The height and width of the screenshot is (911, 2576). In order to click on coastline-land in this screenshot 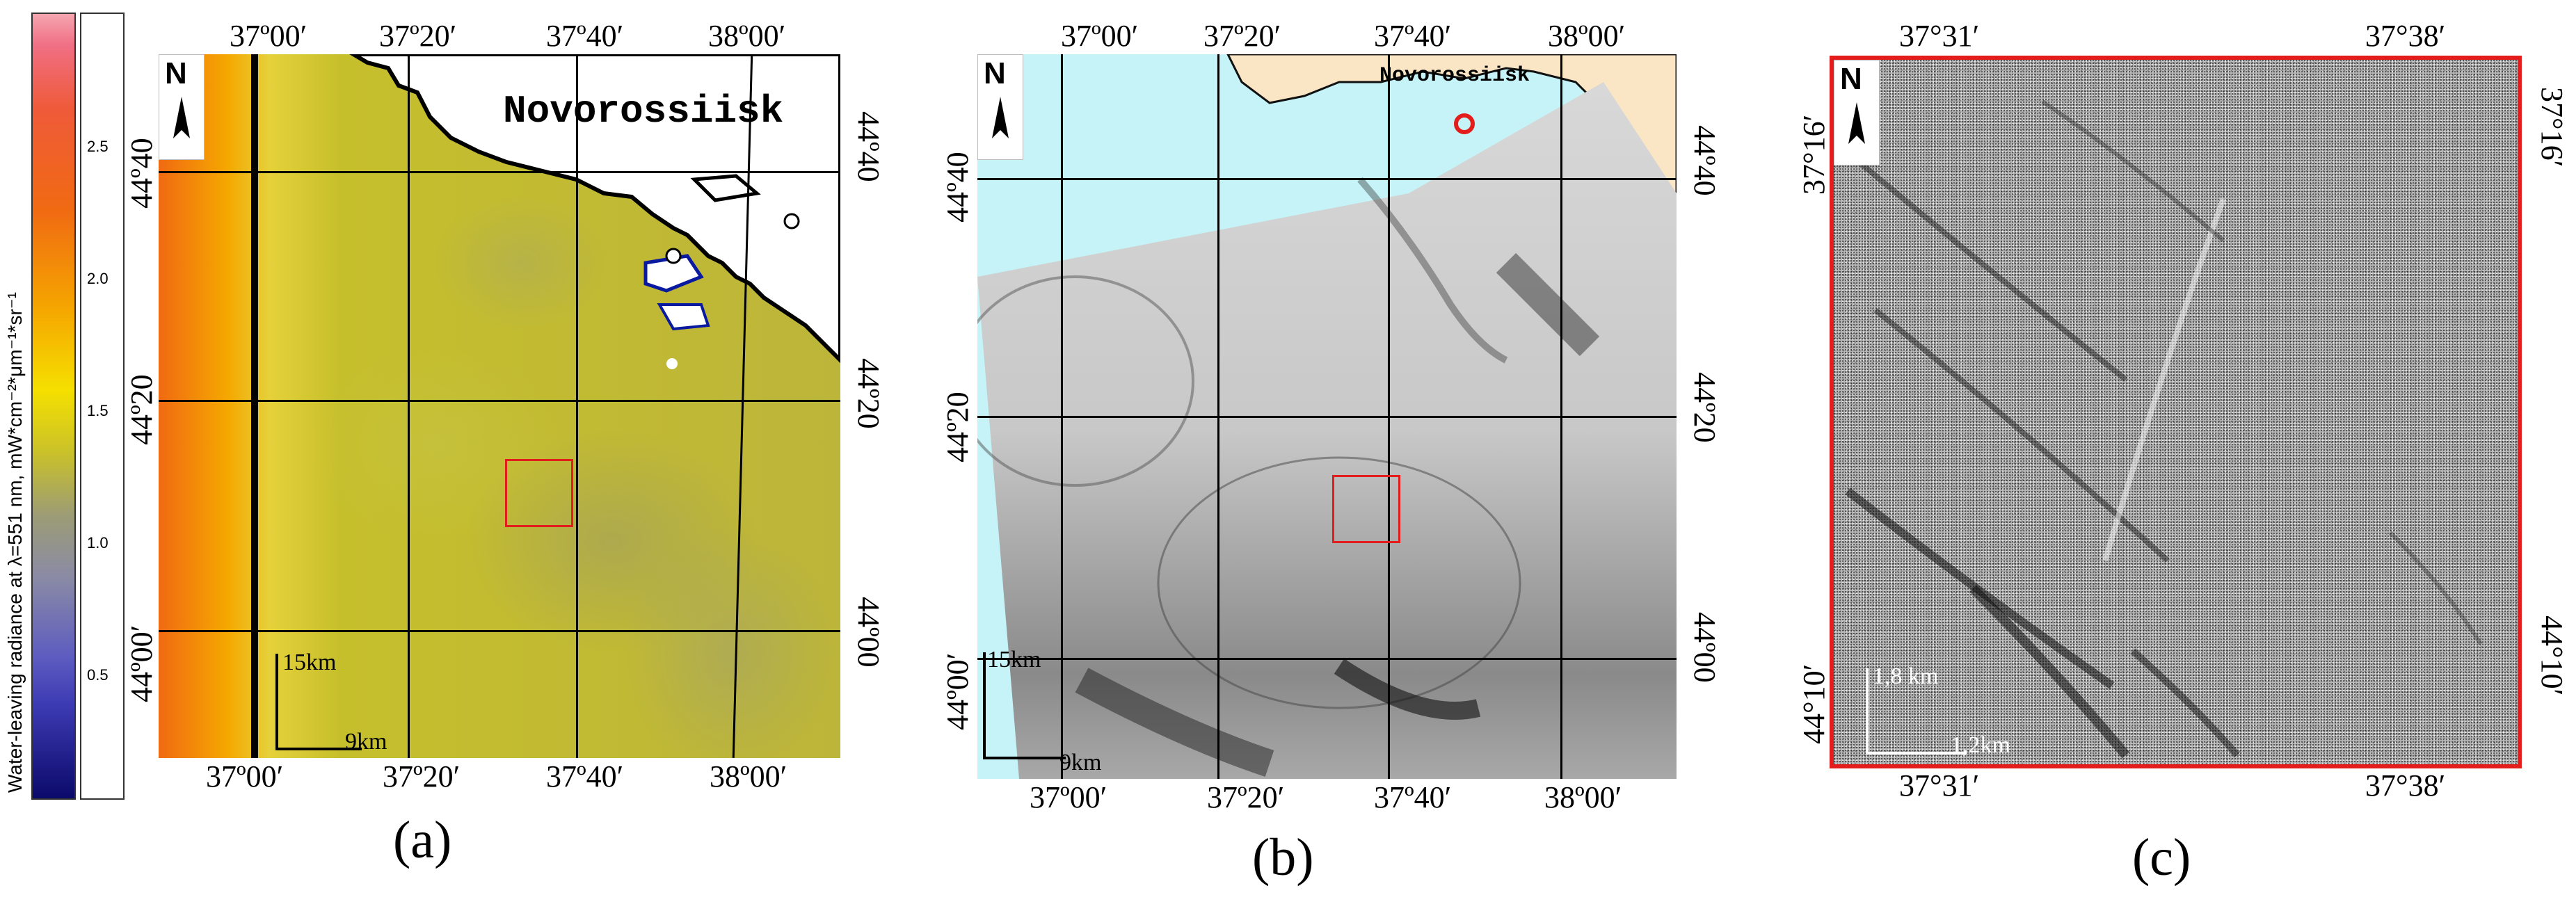, I will do `click(594, 211)`.